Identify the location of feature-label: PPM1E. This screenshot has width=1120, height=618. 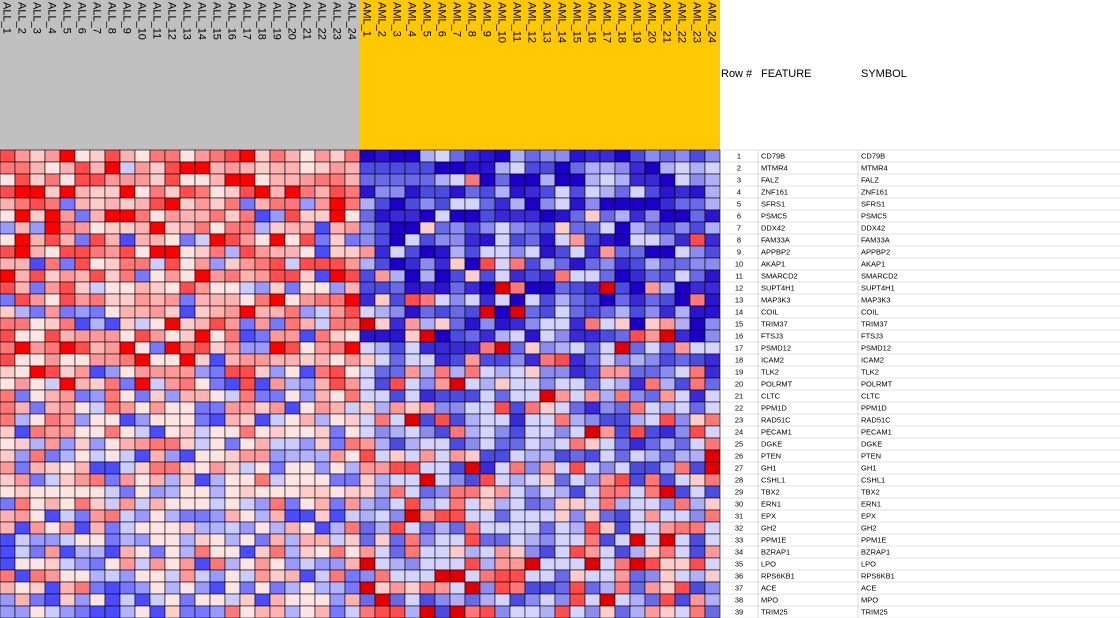
(773, 540).